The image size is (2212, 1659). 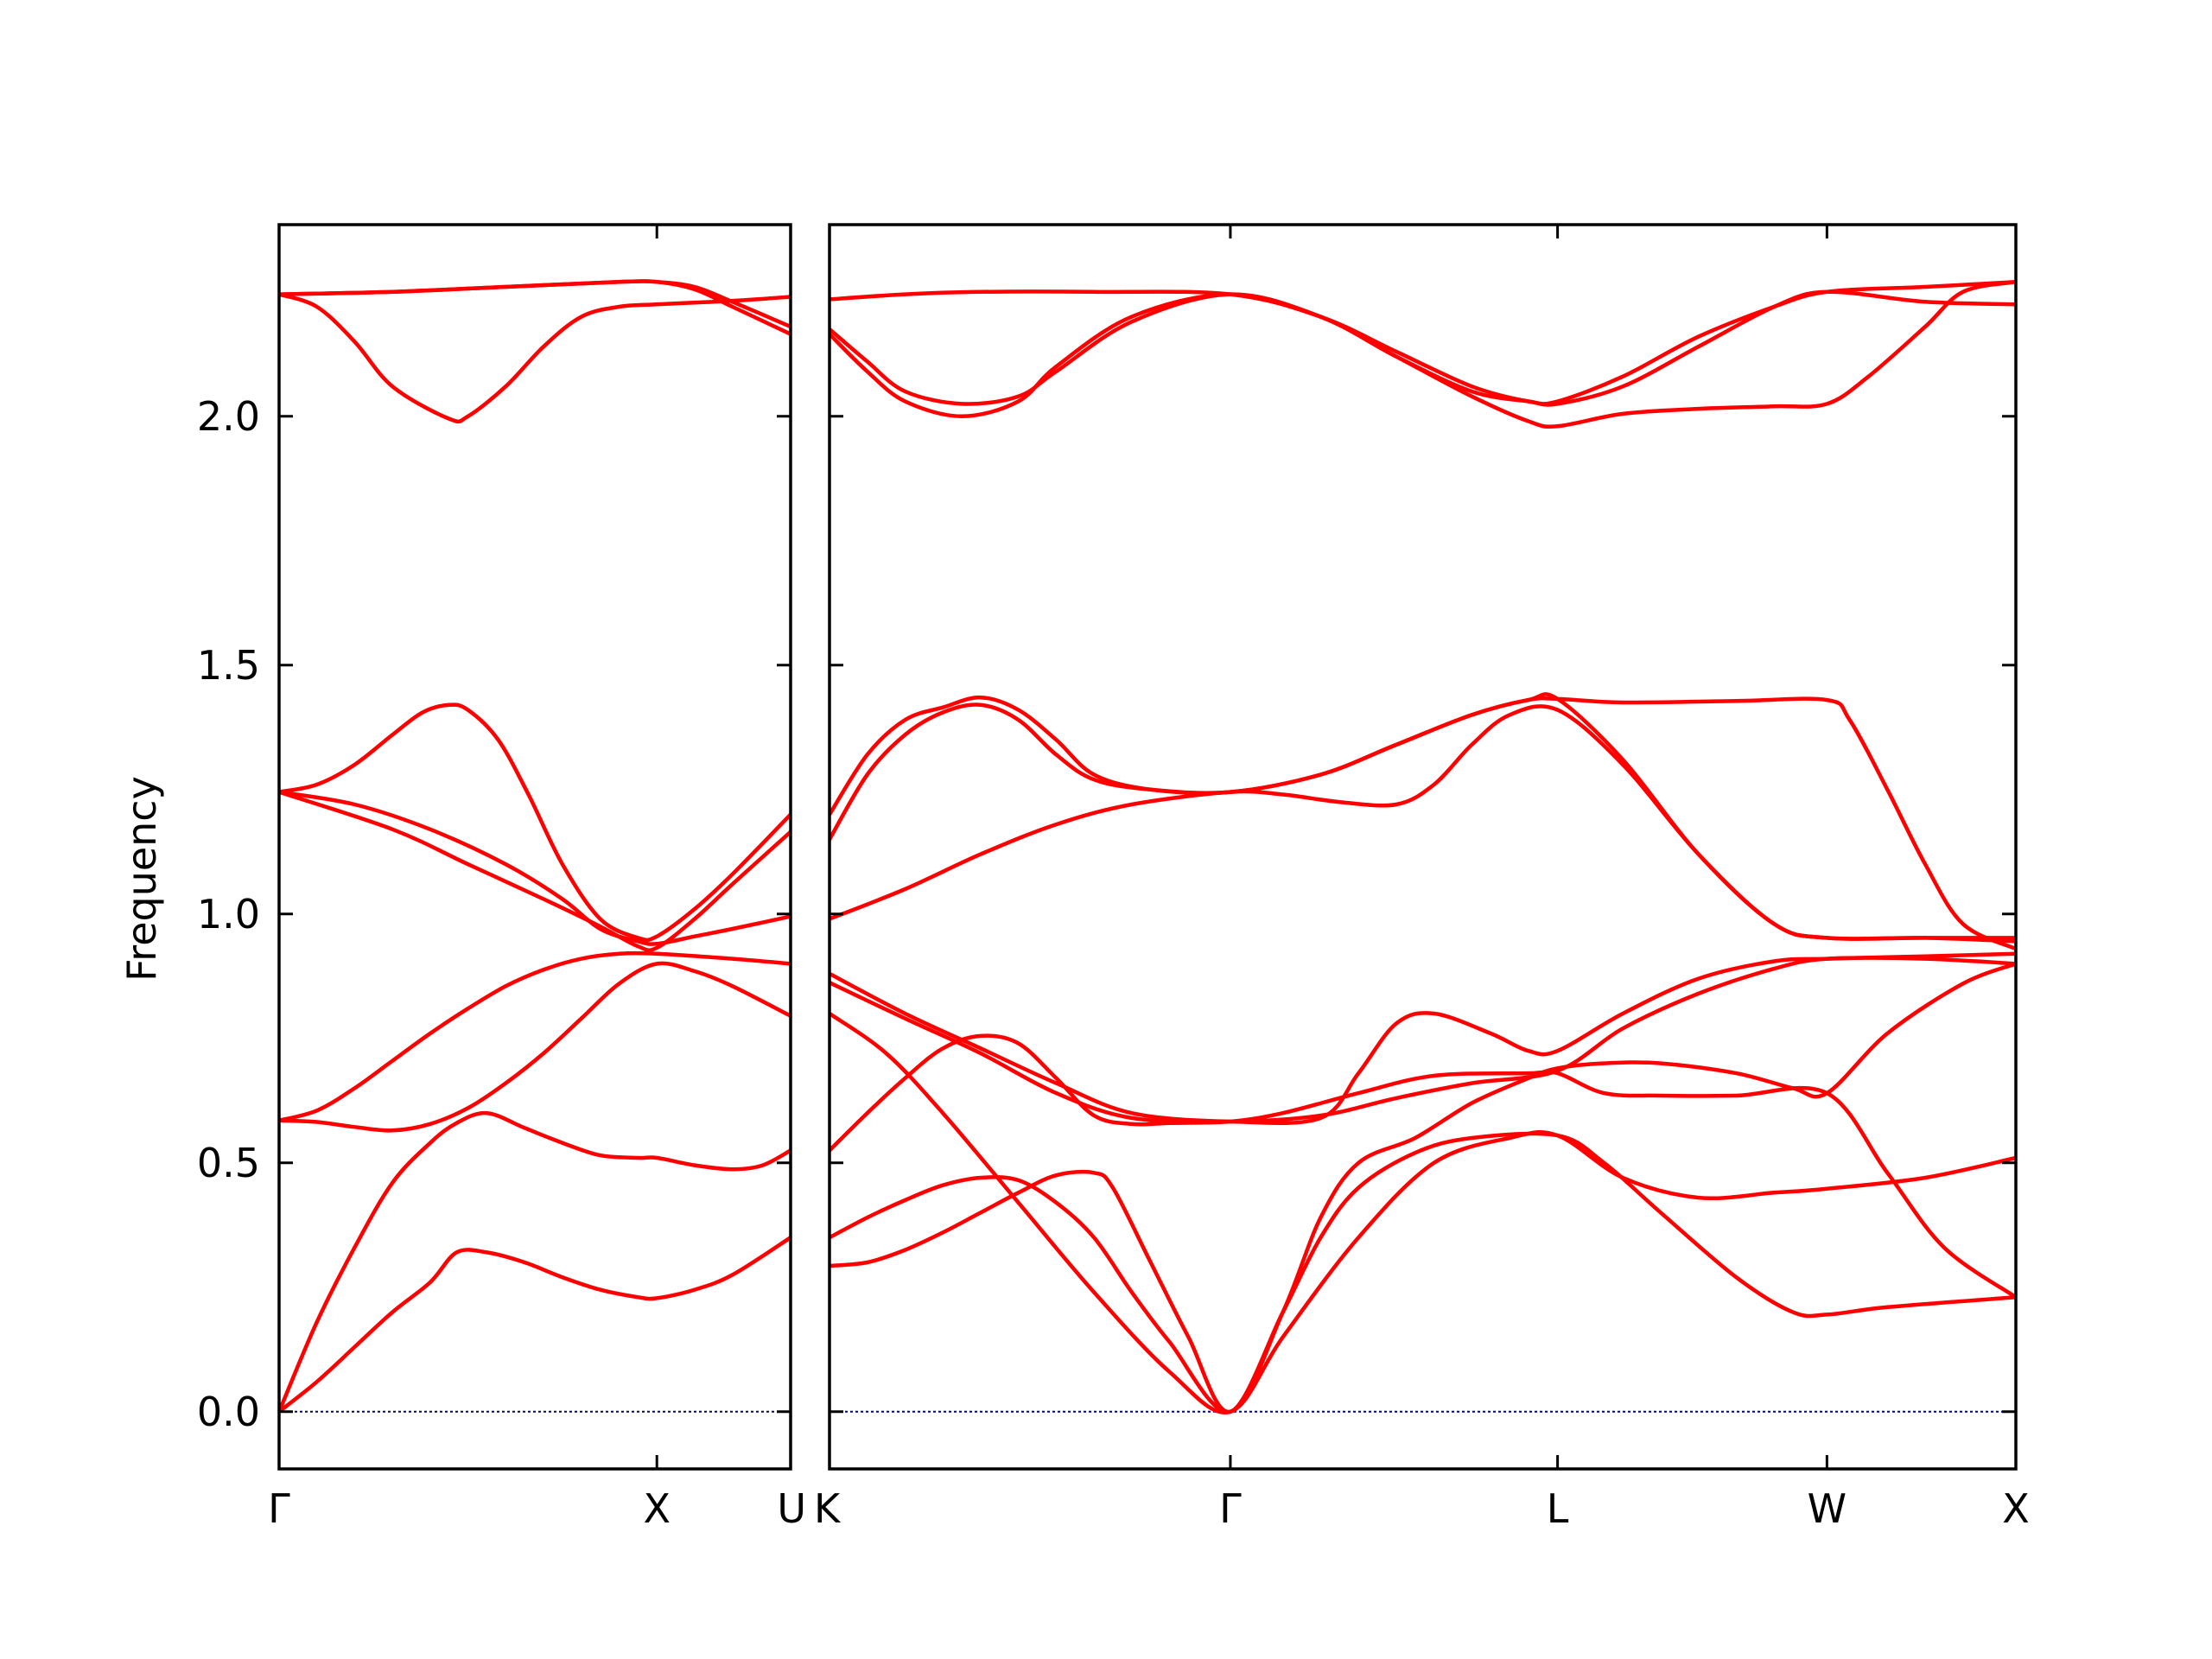 I want to click on x-tick-label: U, so click(x=791, y=1508).